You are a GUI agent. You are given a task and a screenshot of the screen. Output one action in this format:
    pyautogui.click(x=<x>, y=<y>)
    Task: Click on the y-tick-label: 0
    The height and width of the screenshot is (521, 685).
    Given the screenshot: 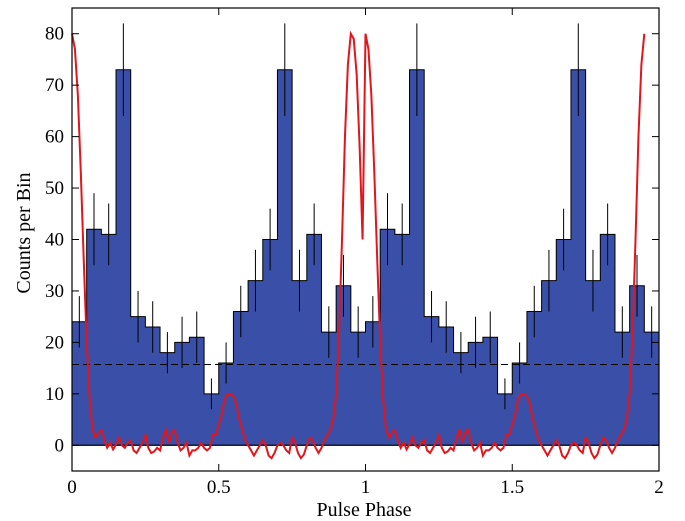 What is the action you would take?
    pyautogui.click(x=60, y=445)
    